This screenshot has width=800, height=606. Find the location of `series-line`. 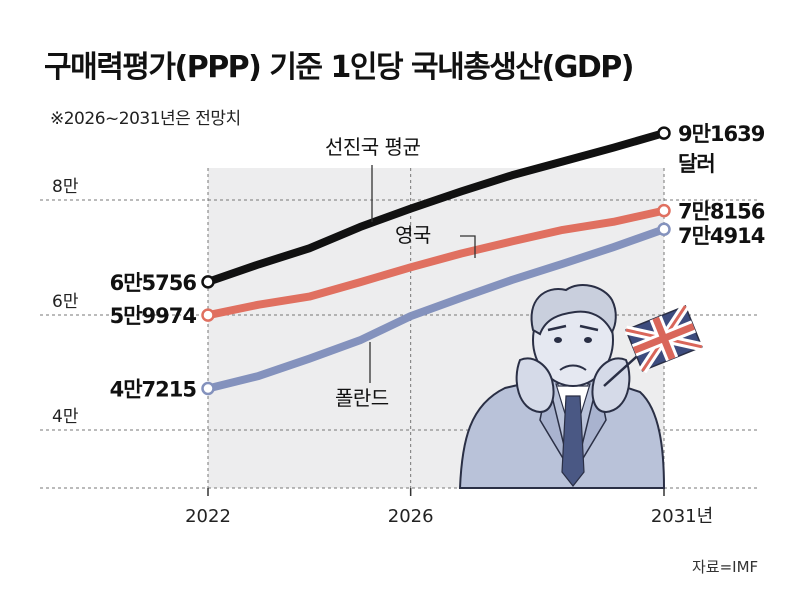

series-line is located at coordinates (436, 263).